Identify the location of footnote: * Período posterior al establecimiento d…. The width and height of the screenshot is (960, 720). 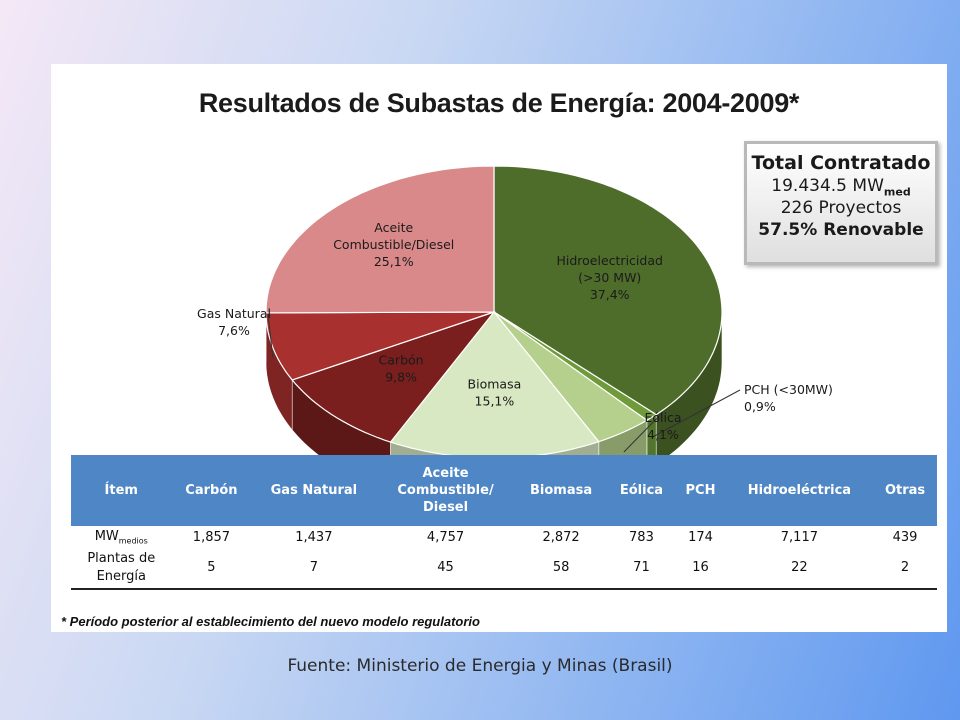
(270, 621).